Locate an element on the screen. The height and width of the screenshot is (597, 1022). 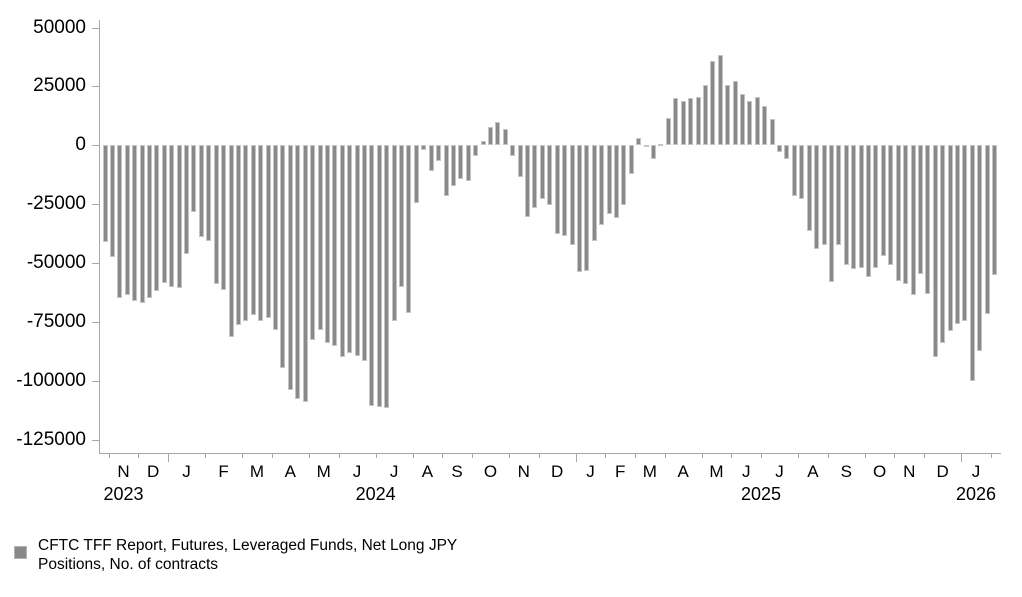
x-axis-year-label: 2024 is located at coordinates (375, 494).